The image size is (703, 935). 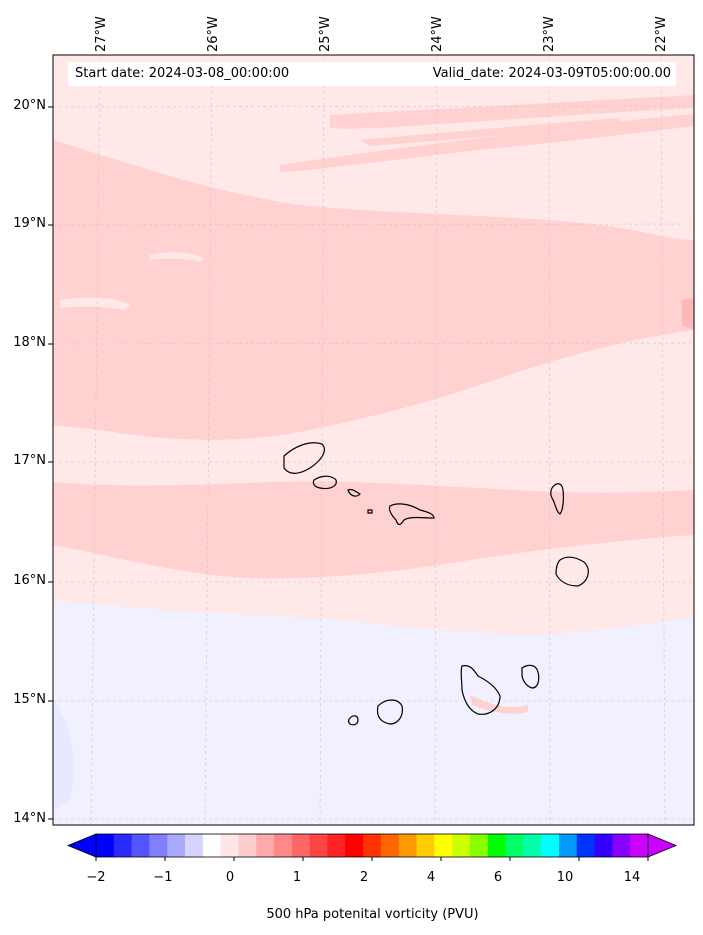 What do you see at coordinates (50, 463) in the screenshot?
I see `lat-ticks` at bounding box center [50, 463].